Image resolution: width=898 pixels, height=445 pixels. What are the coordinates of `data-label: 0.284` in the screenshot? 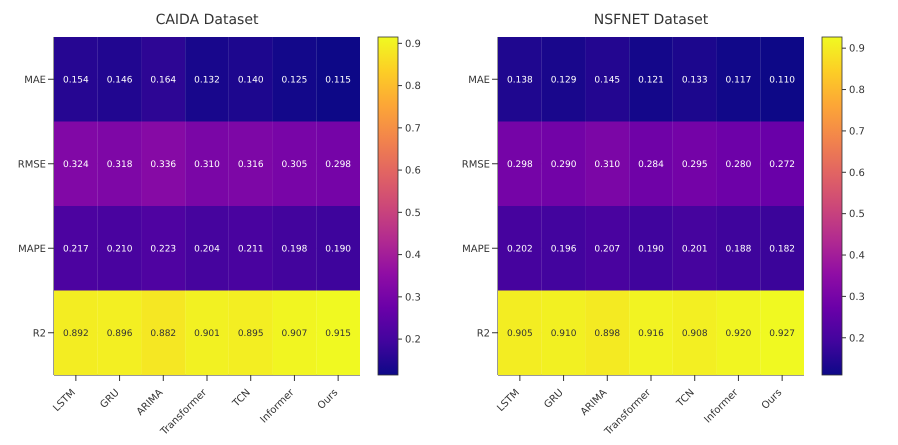 It's located at (651, 165).